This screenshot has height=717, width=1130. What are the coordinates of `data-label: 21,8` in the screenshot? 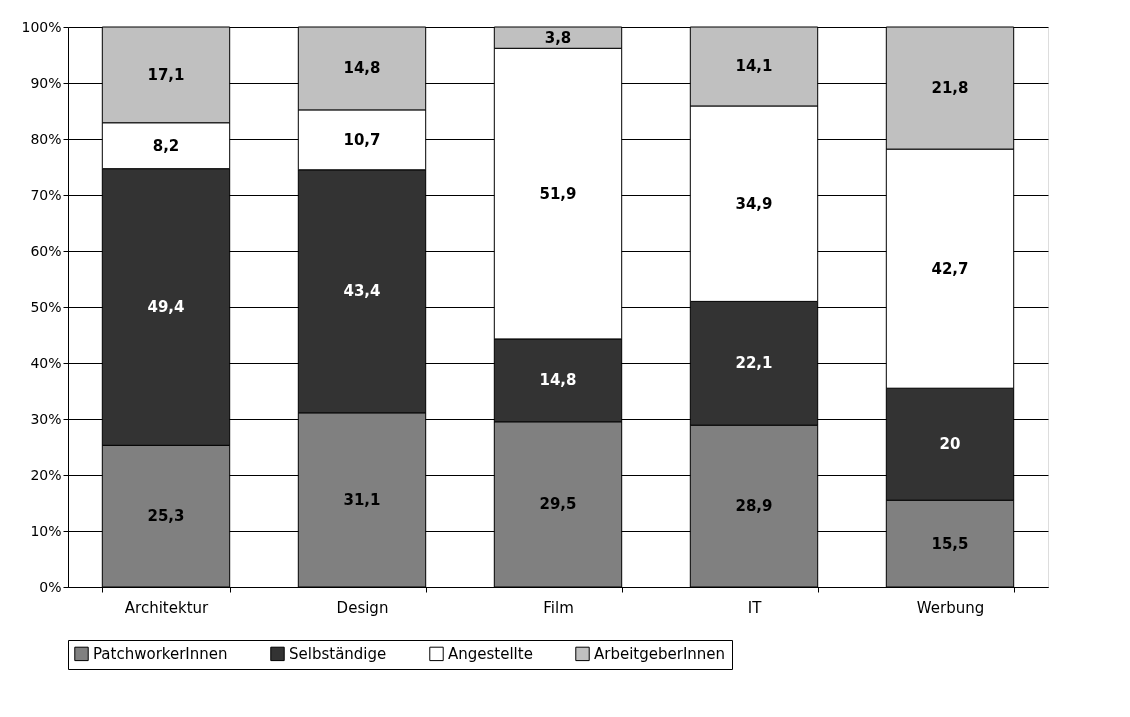 It's located at (950, 88).